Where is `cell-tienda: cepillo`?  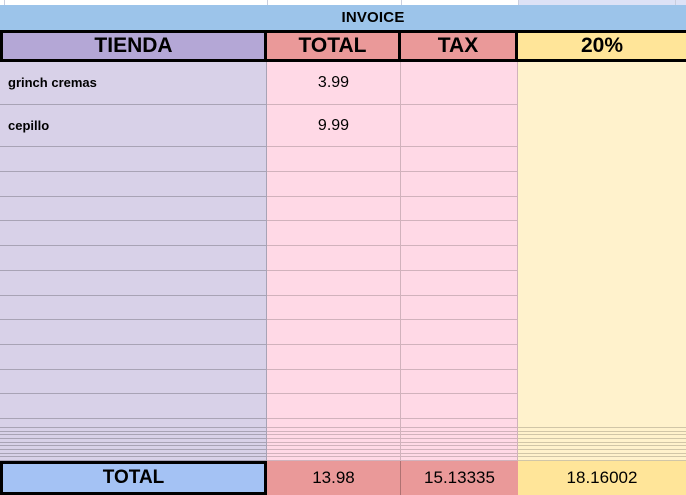
cell-tienda: cepillo is located at coordinates (133, 126).